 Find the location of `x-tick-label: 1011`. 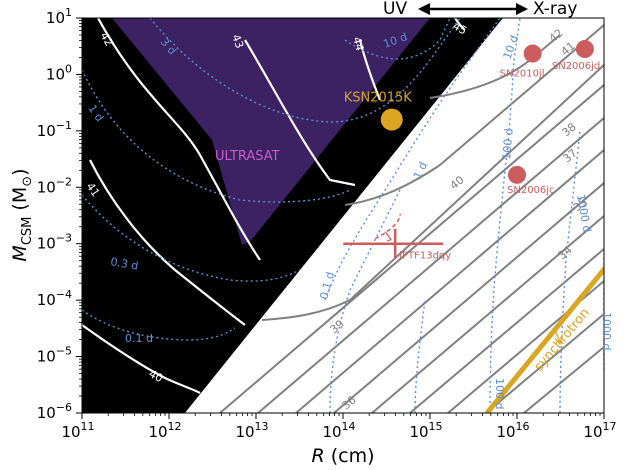

x-tick-label: 1011 is located at coordinates (77, 430).